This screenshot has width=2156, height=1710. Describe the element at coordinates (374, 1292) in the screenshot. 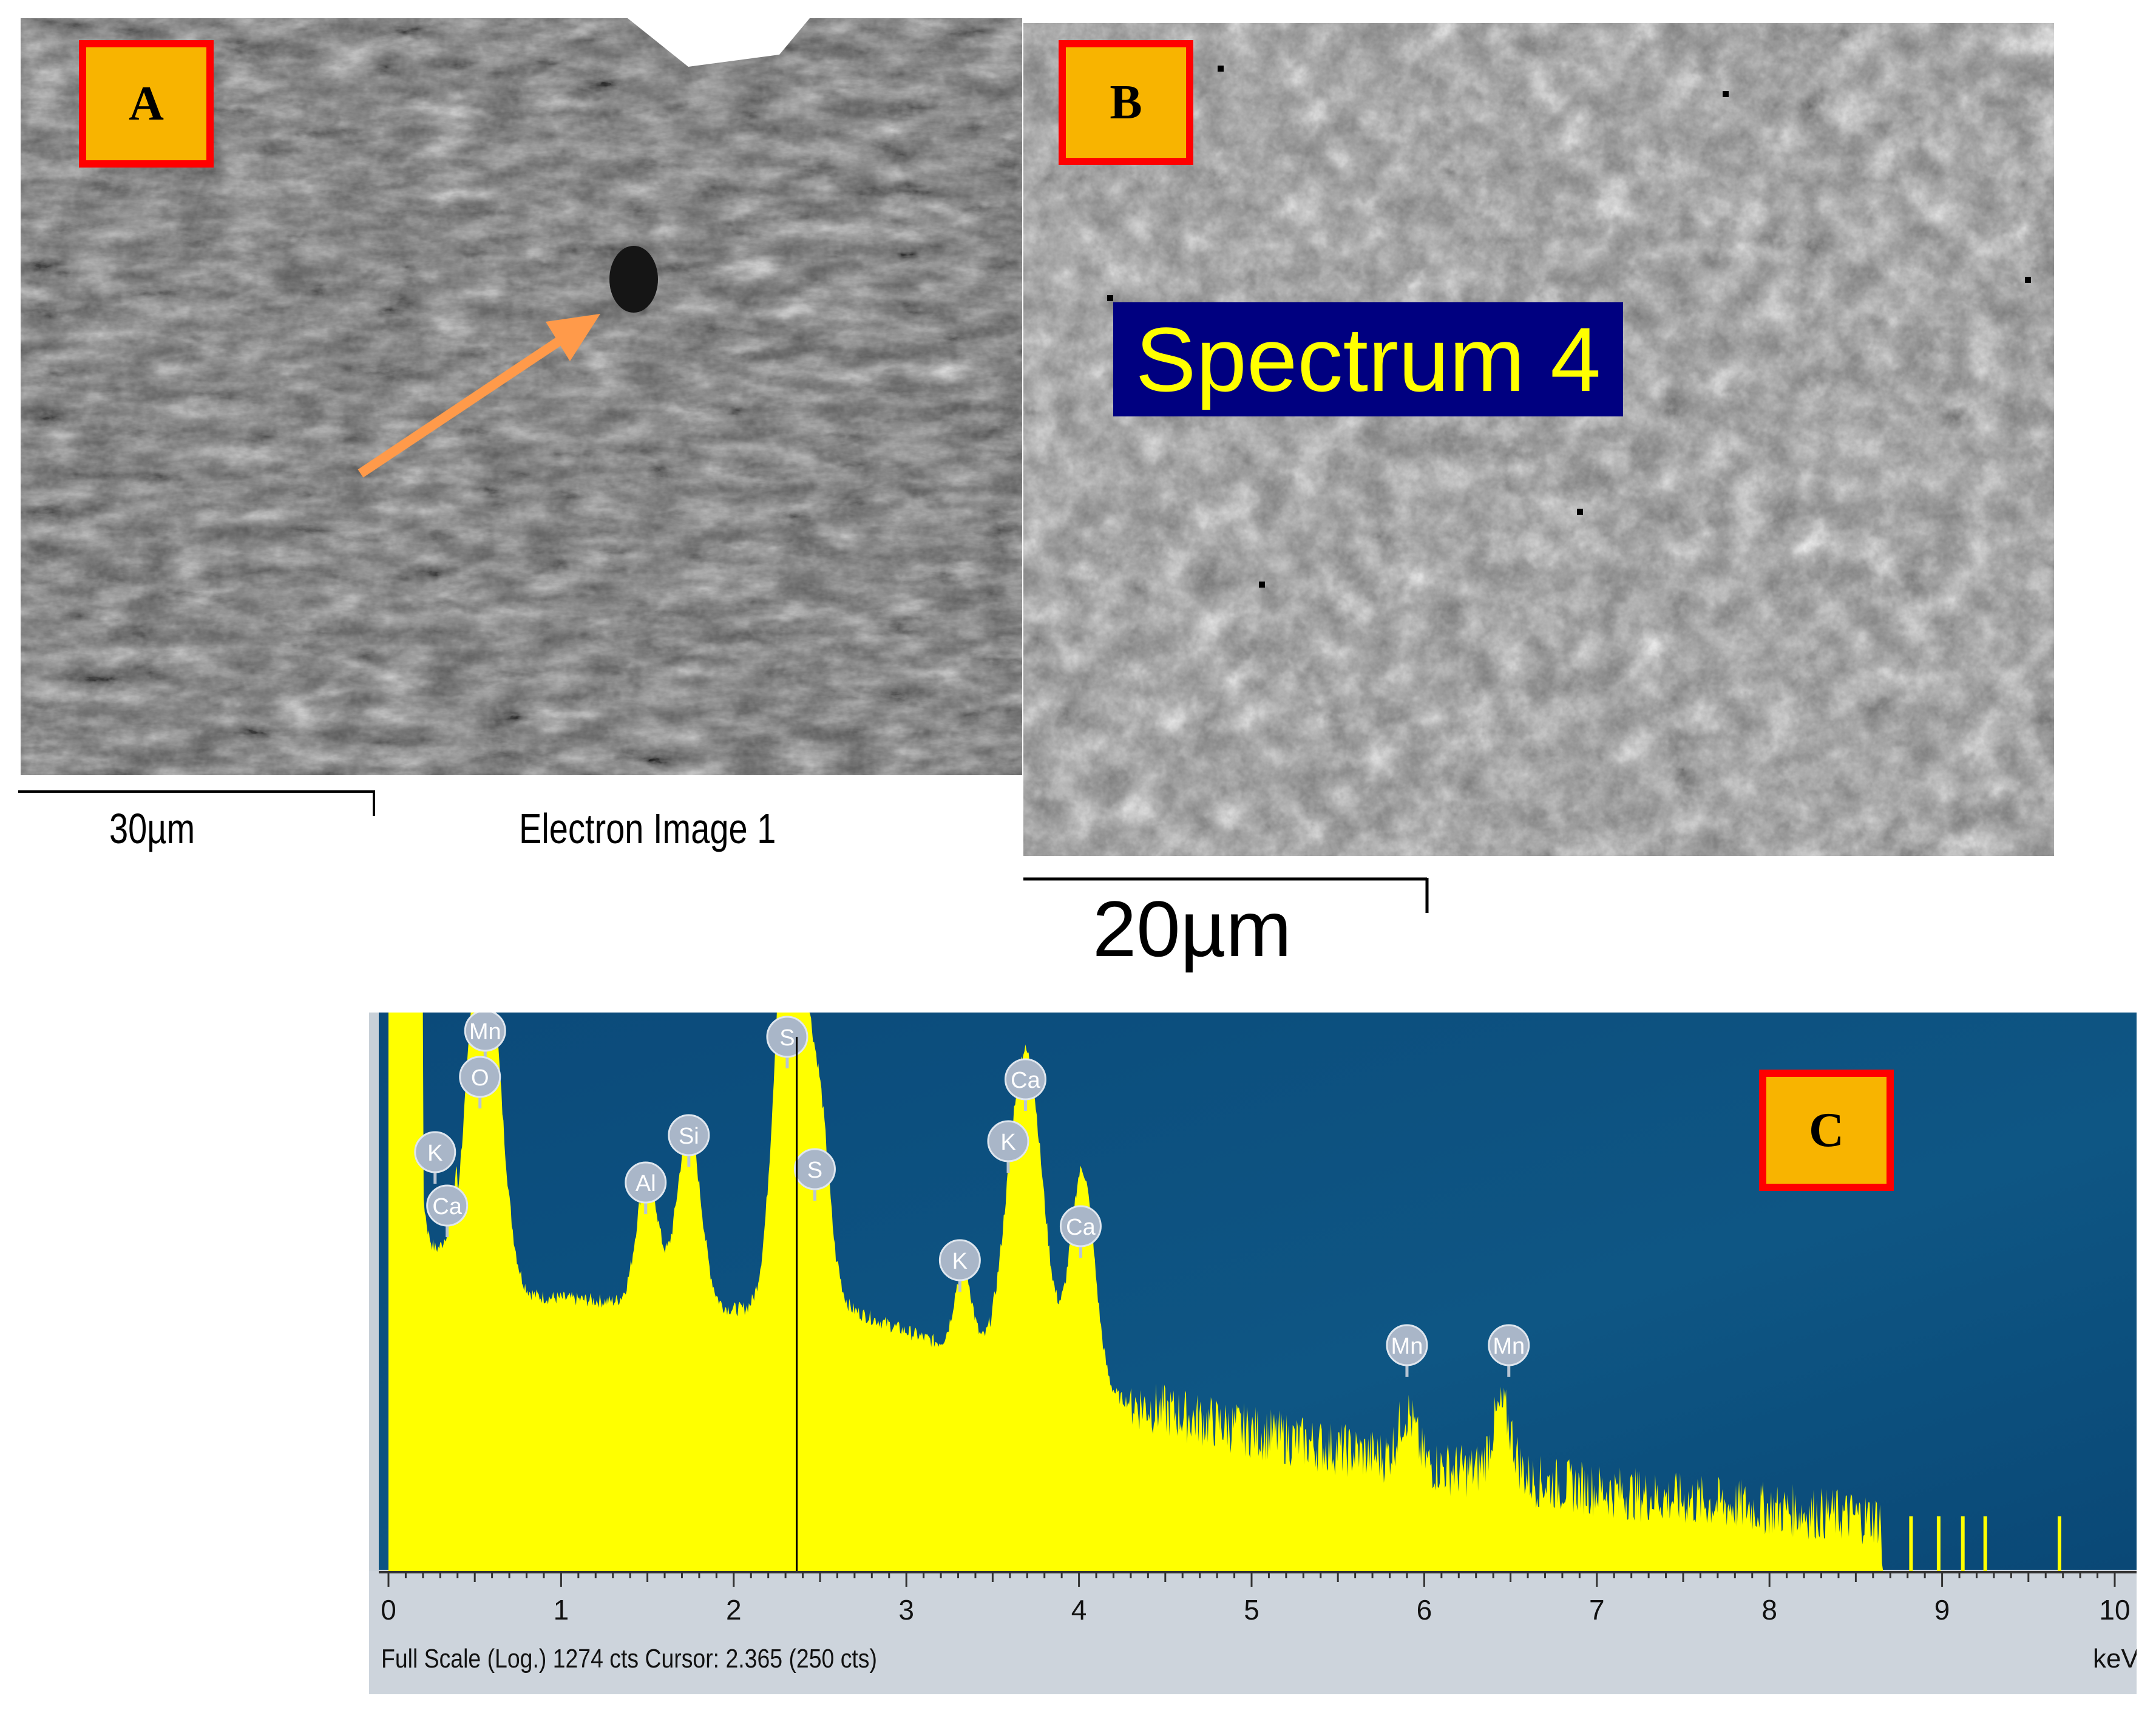

I see `edx-left-border` at that location.